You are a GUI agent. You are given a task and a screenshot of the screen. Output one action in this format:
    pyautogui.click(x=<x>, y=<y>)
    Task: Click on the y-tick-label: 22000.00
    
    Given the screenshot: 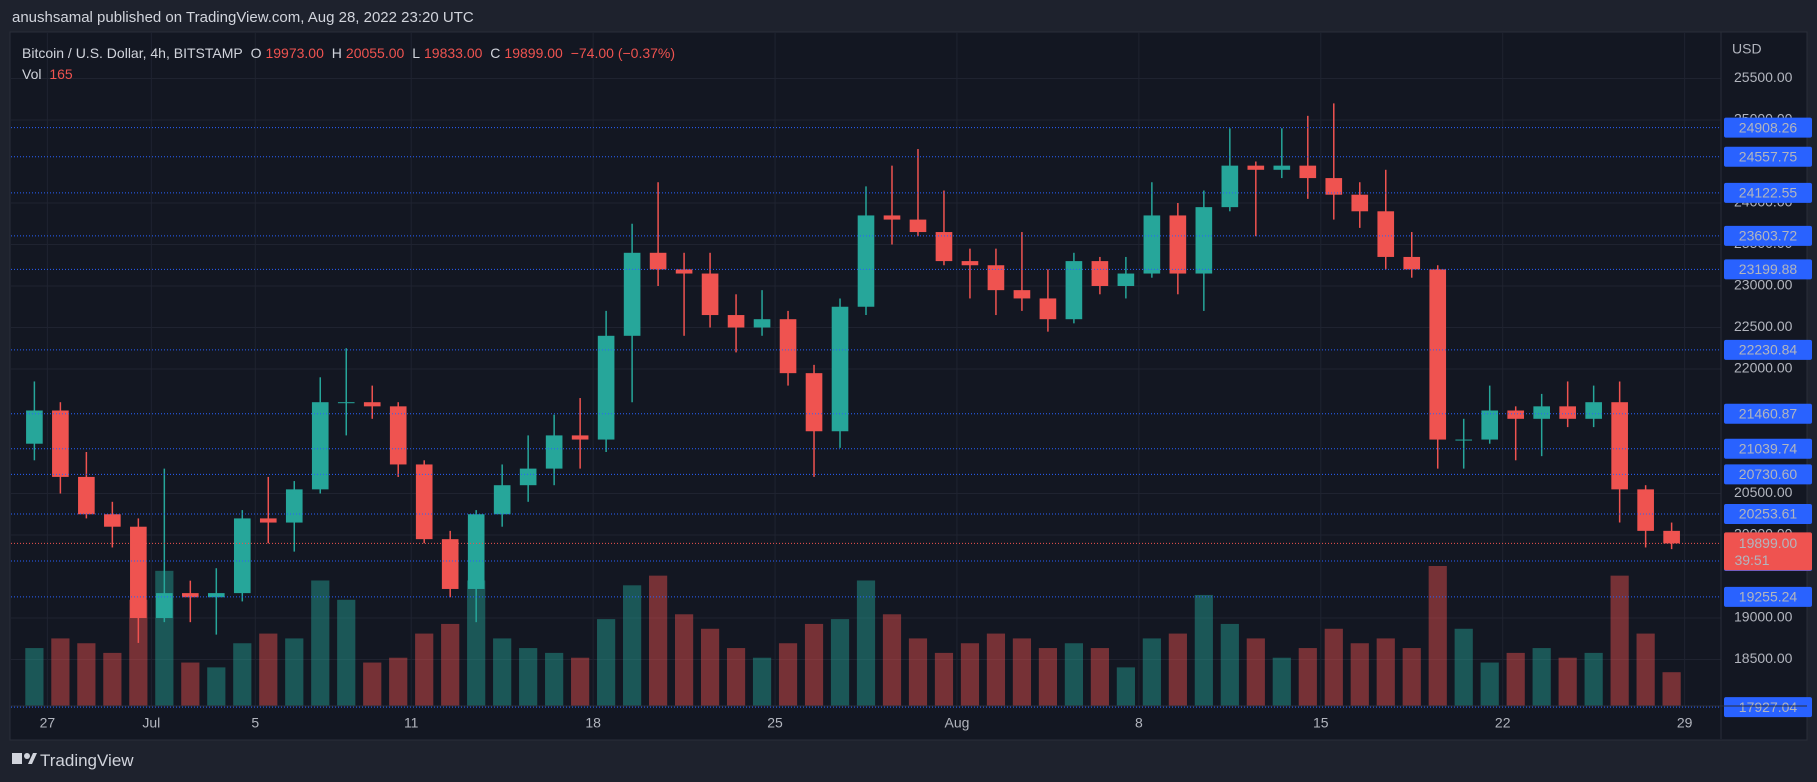 What is the action you would take?
    pyautogui.click(x=1763, y=368)
    